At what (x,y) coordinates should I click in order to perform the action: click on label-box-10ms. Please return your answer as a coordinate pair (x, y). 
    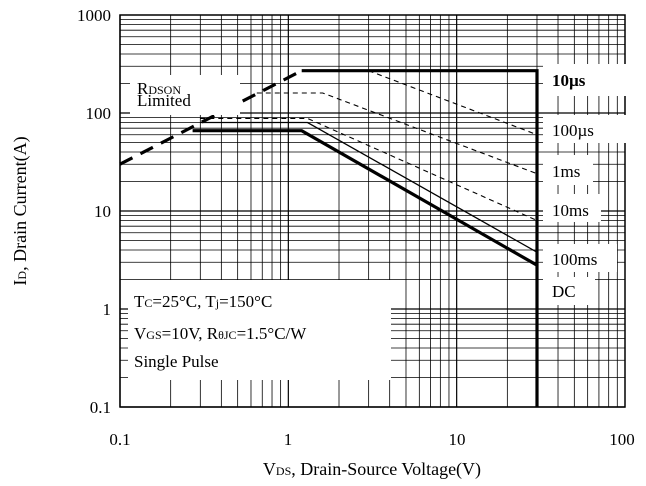
    Looking at the image, I should click on (572, 208).